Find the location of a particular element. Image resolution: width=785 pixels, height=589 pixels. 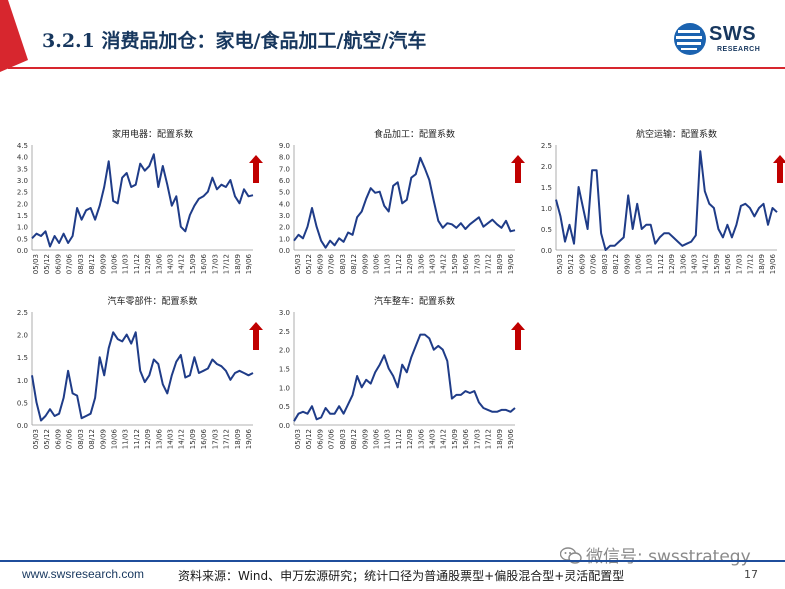

y-tick-label: 9.0 is located at coordinates (284, 146).